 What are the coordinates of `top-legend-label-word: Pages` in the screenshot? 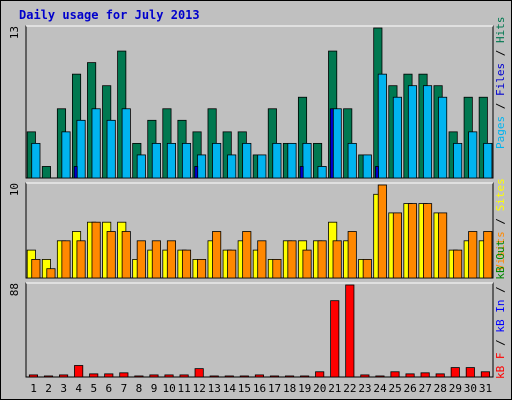 It's located at (500, 132).